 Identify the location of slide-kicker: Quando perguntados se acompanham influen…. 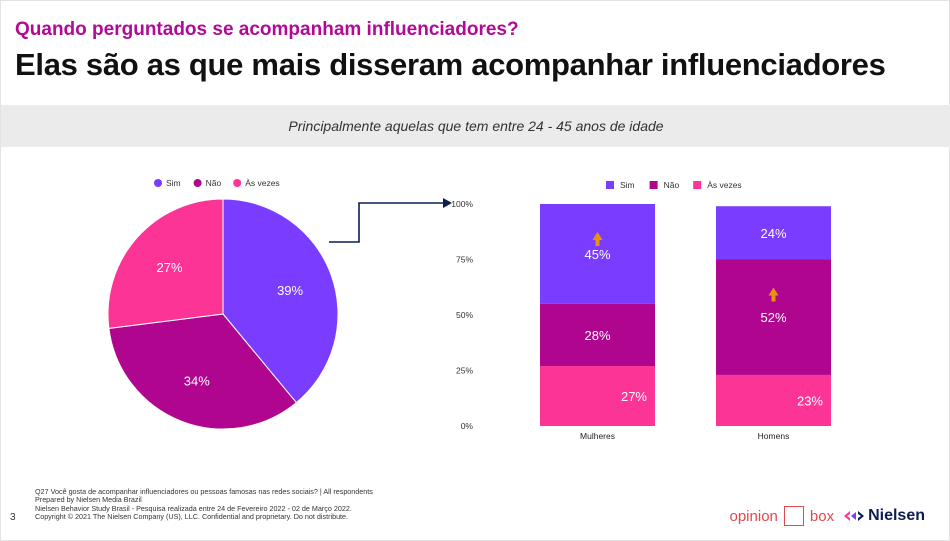
(267, 29).